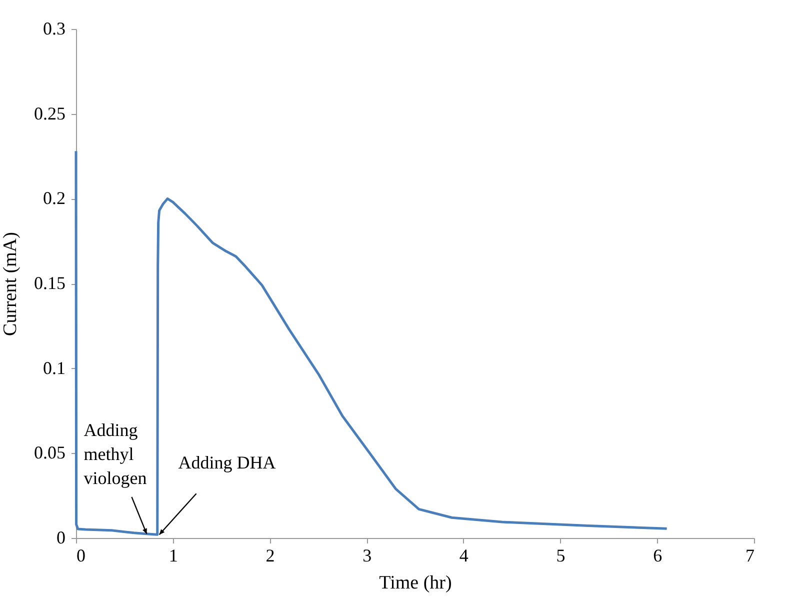 This screenshot has width=809, height=609. I want to click on y-tick-label: 0.1, so click(54, 368).